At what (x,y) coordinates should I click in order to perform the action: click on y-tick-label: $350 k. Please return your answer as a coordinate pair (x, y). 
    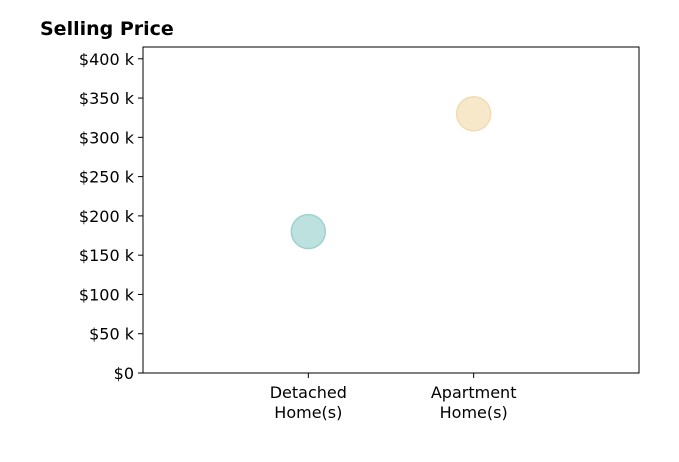
    Looking at the image, I should click on (107, 98).